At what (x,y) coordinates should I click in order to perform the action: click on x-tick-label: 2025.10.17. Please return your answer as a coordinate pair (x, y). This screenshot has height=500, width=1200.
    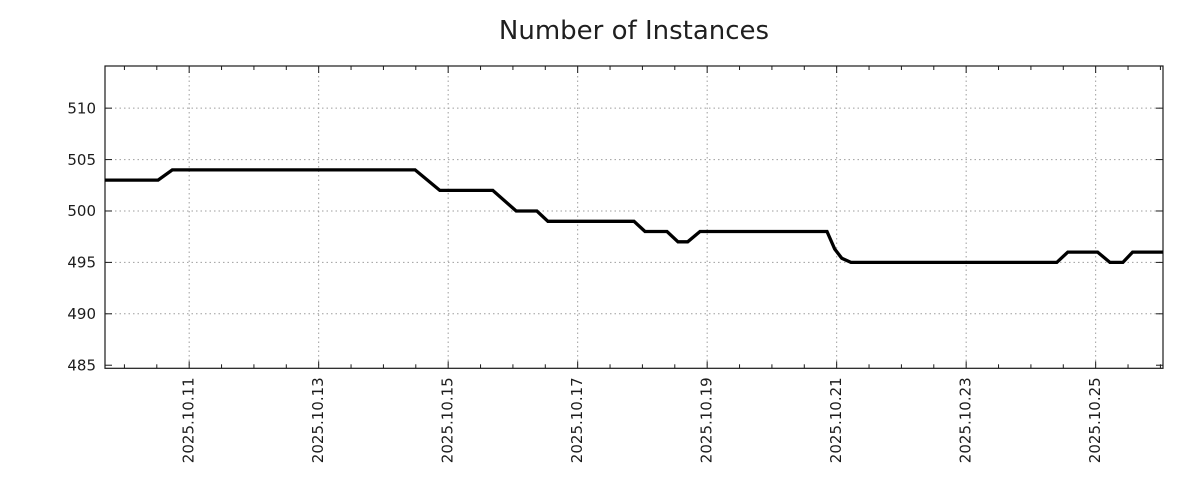
    Looking at the image, I should click on (577, 420).